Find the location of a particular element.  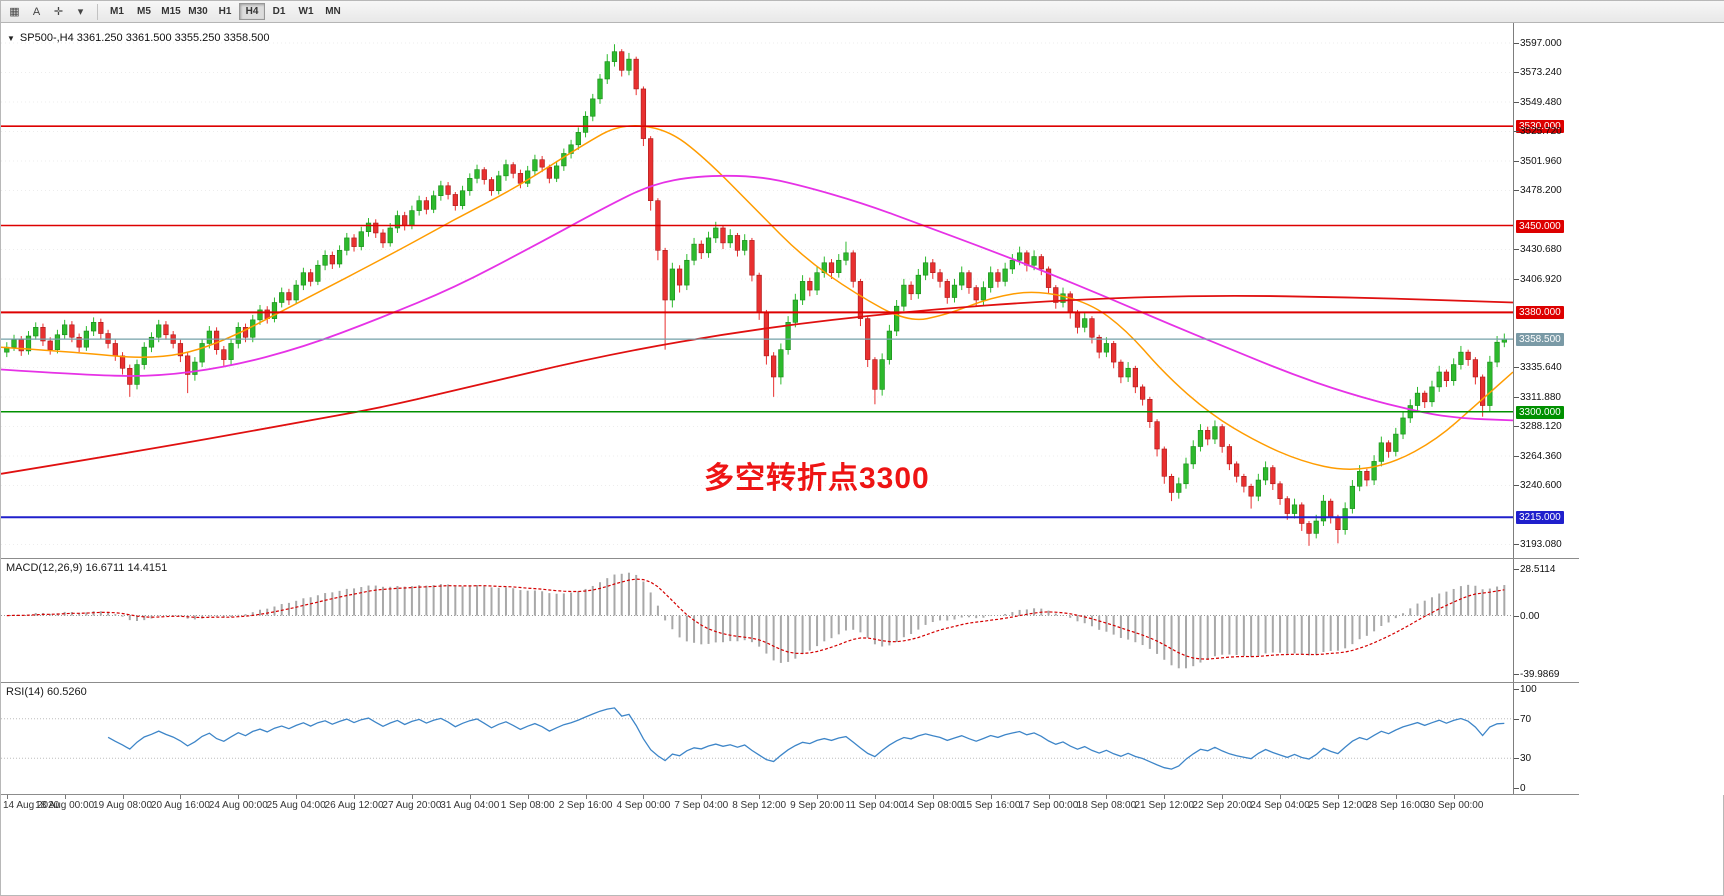

price-tick-label: 3501.960 is located at coordinates (1541, 161).